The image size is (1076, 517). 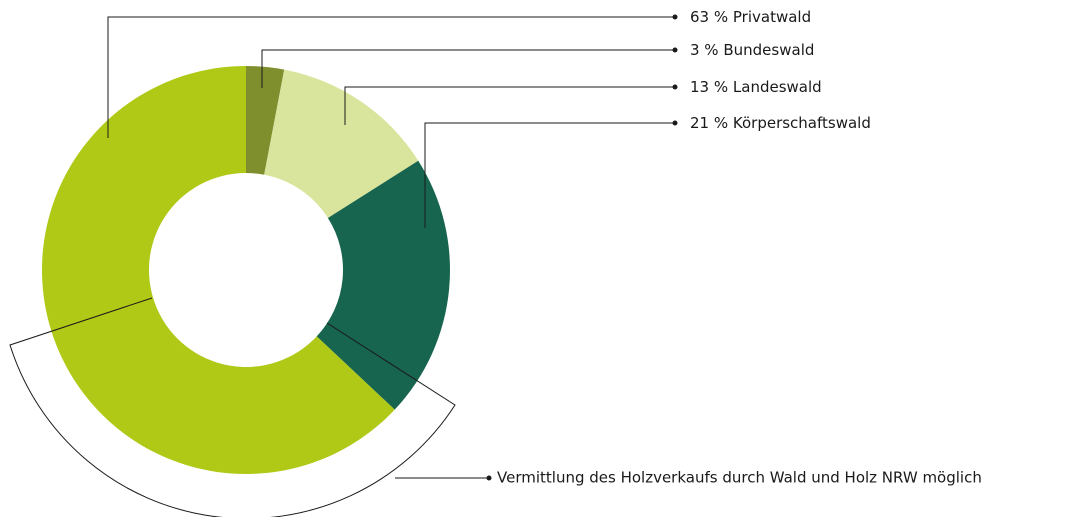 What do you see at coordinates (709, 123) in the screenshot?
I see `value-label: 21 %` at bounding box center [709, 123].